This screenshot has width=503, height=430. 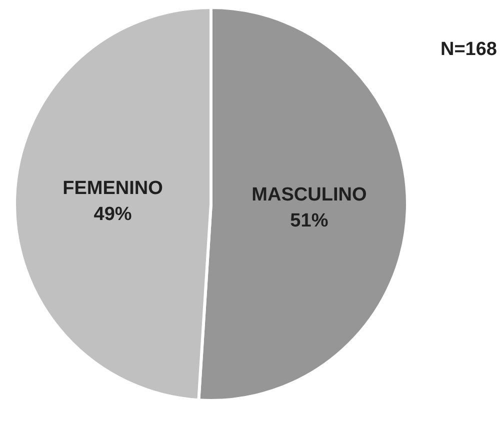 I want to click on data-label: 51%, so click(x=309, y=221).